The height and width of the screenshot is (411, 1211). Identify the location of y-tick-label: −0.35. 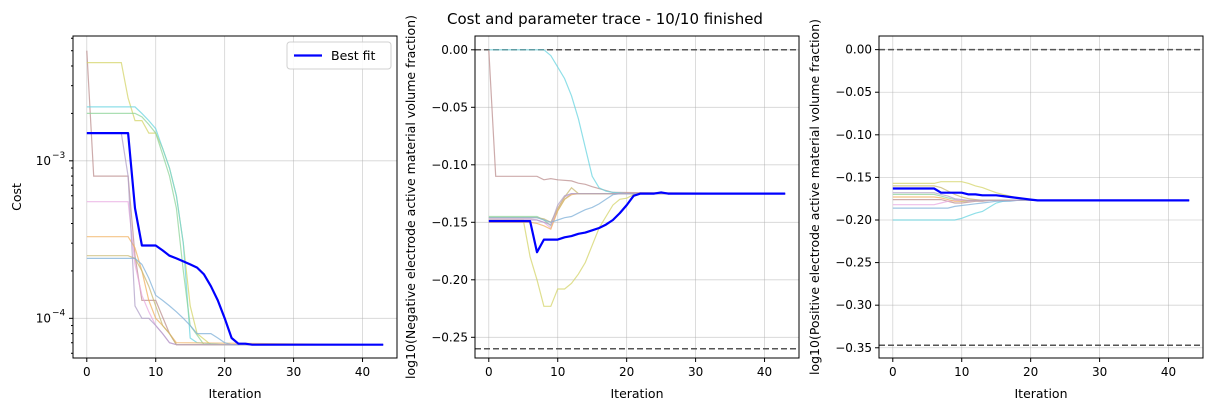
(853, 348).